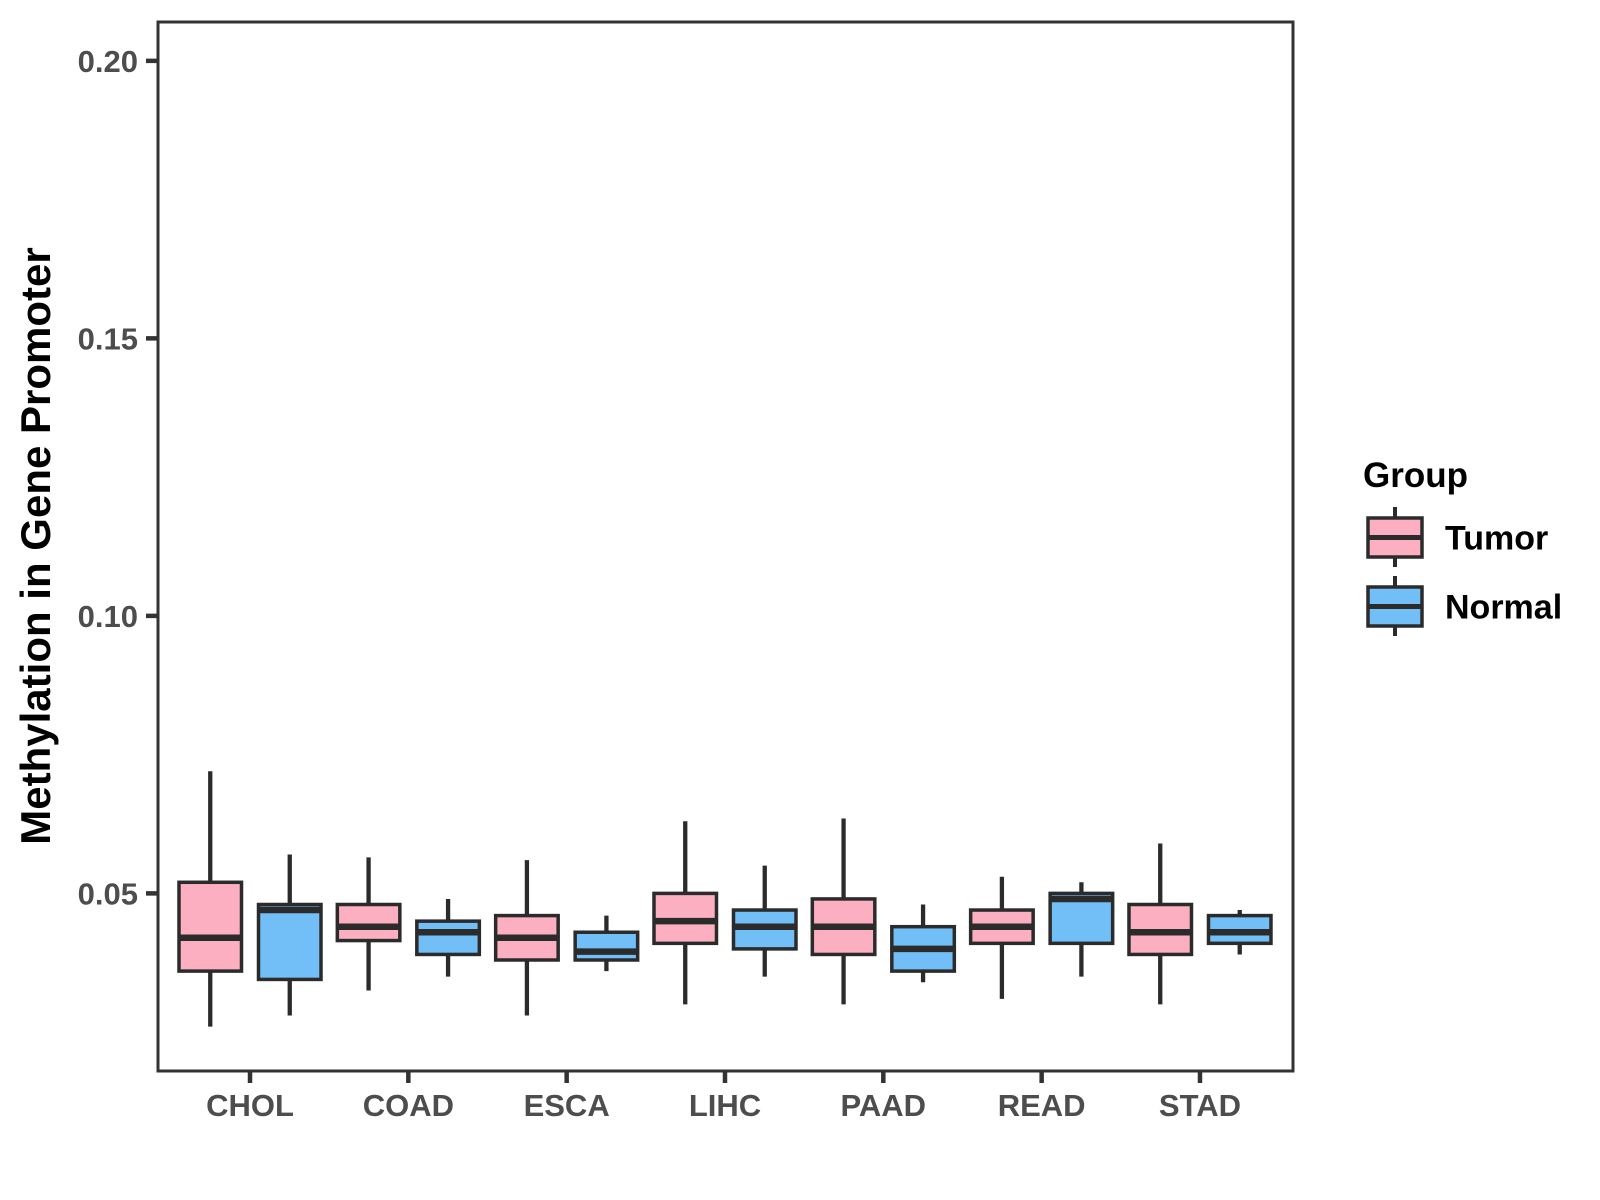 This screenshot has width=1600, height=1200. Describe the element at coordinates (1239, 932) in the screenshot. I see `box-stad-normal` at that location.